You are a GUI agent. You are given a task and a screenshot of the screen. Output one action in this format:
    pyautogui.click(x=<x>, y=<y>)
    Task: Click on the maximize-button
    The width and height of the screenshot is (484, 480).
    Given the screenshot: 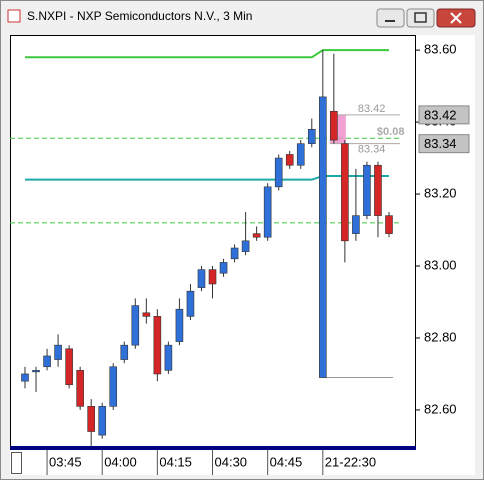 What is the action you would take?
    pyautogui.click(x=420, y=18)
    